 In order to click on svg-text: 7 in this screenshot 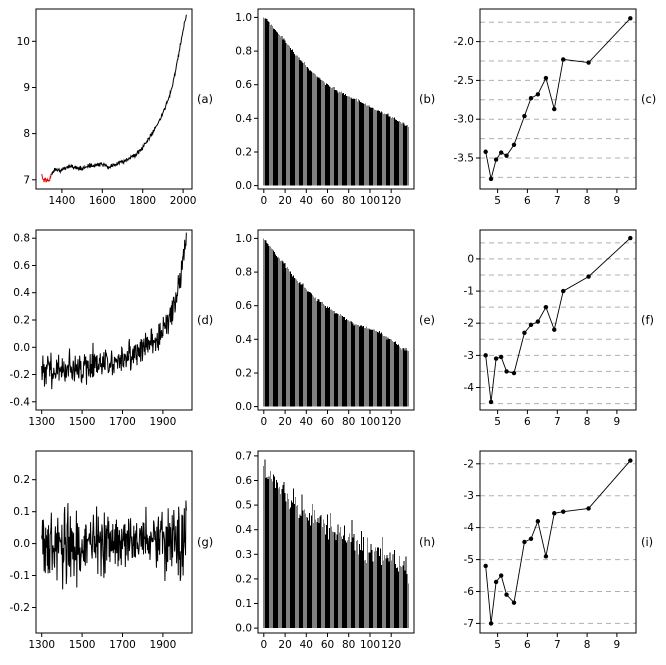, I will do `click(557, 422)`.